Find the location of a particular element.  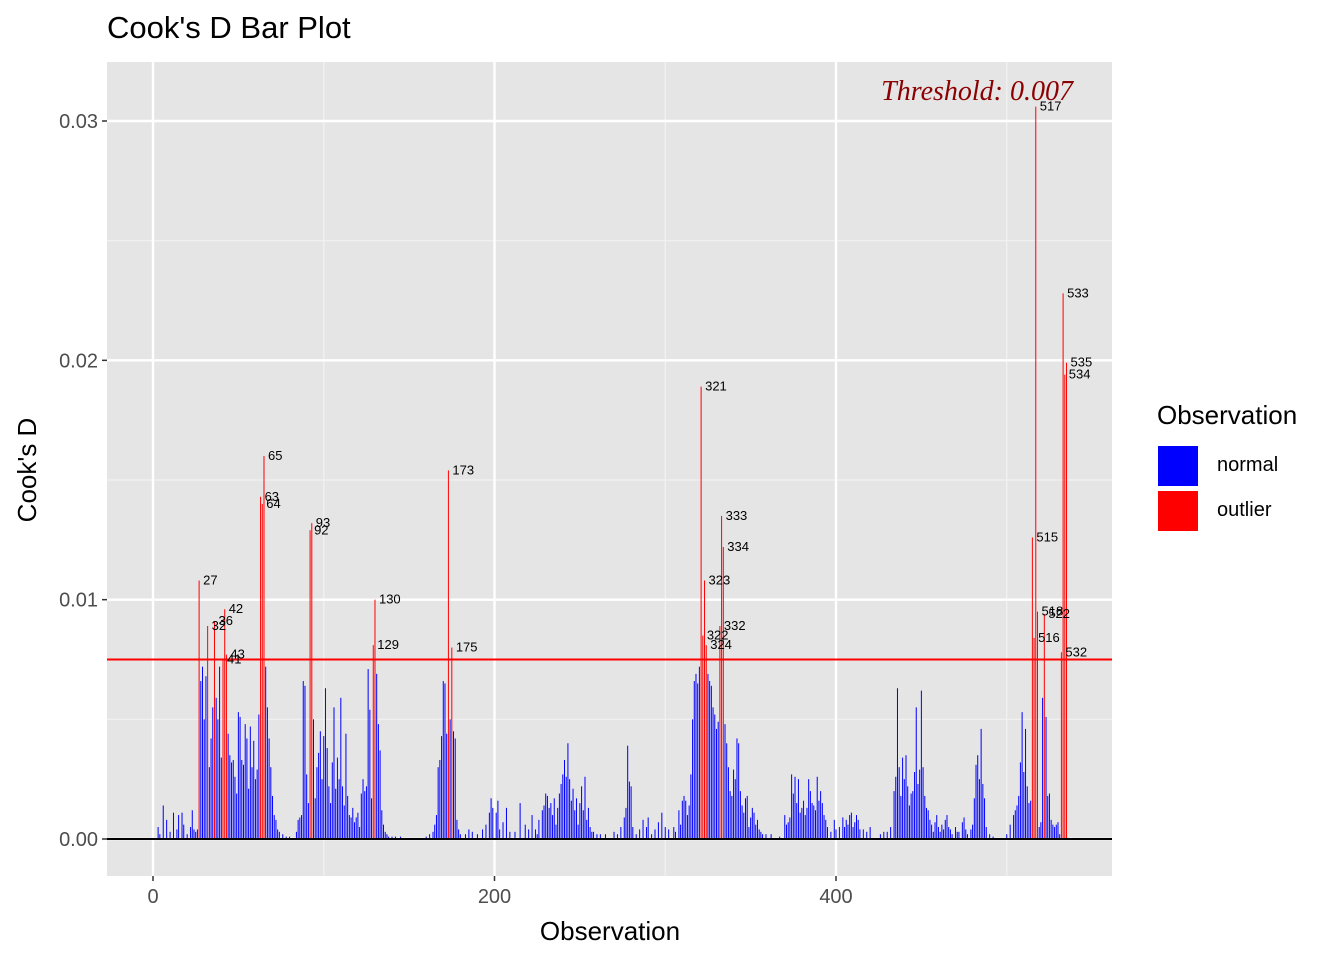

x-tick-label: 200 is located at coordinates (494, 897).